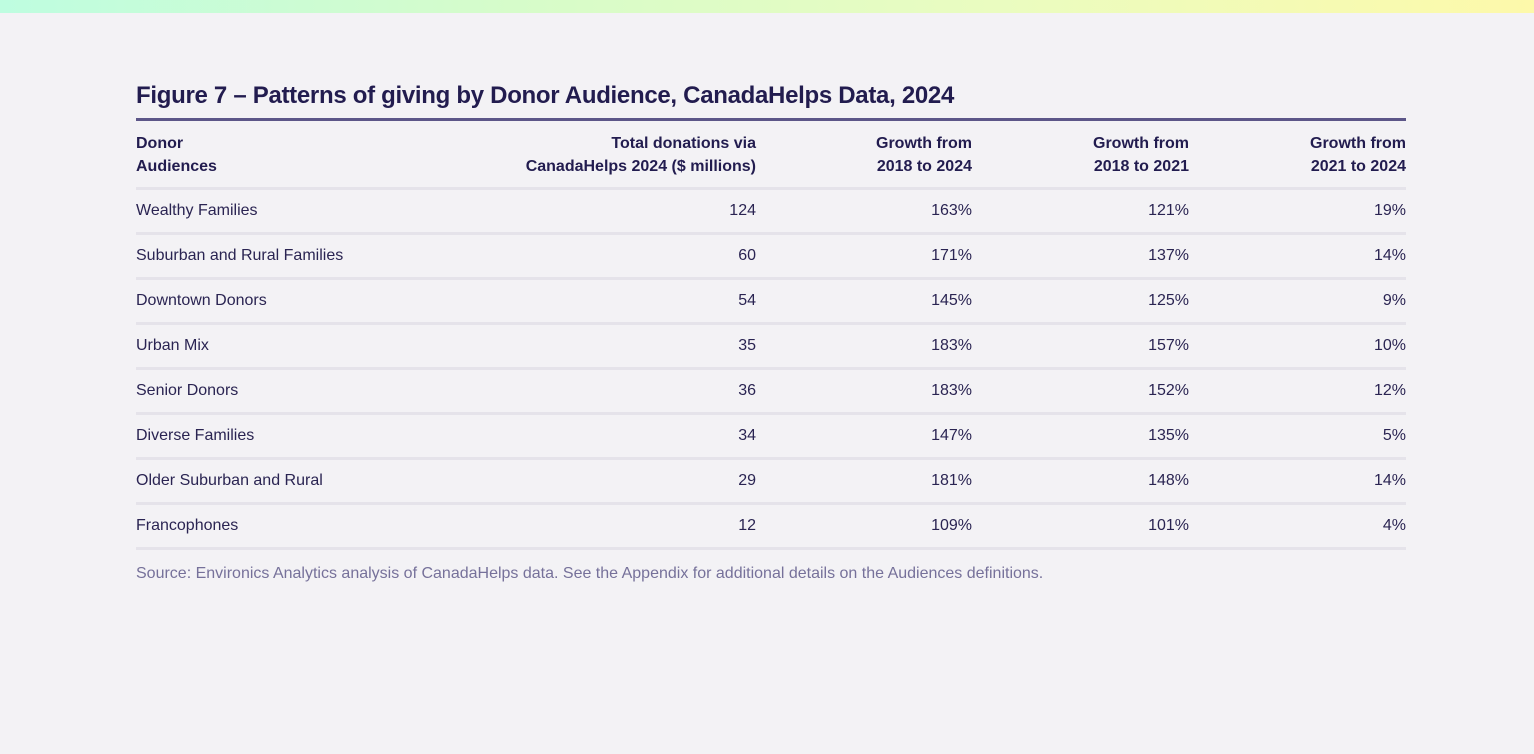 The width and height of the screenshot is (1534, 754). What do you see at coordinates (1080, 526) in the screenshot?
I see `growth-2018-2021-cell: 101%` at bounding box center [1080, 526].